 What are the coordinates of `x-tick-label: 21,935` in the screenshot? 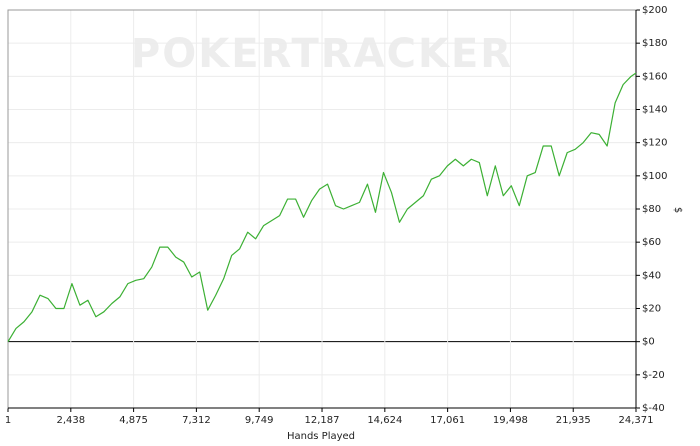 It's located at (573, 420).